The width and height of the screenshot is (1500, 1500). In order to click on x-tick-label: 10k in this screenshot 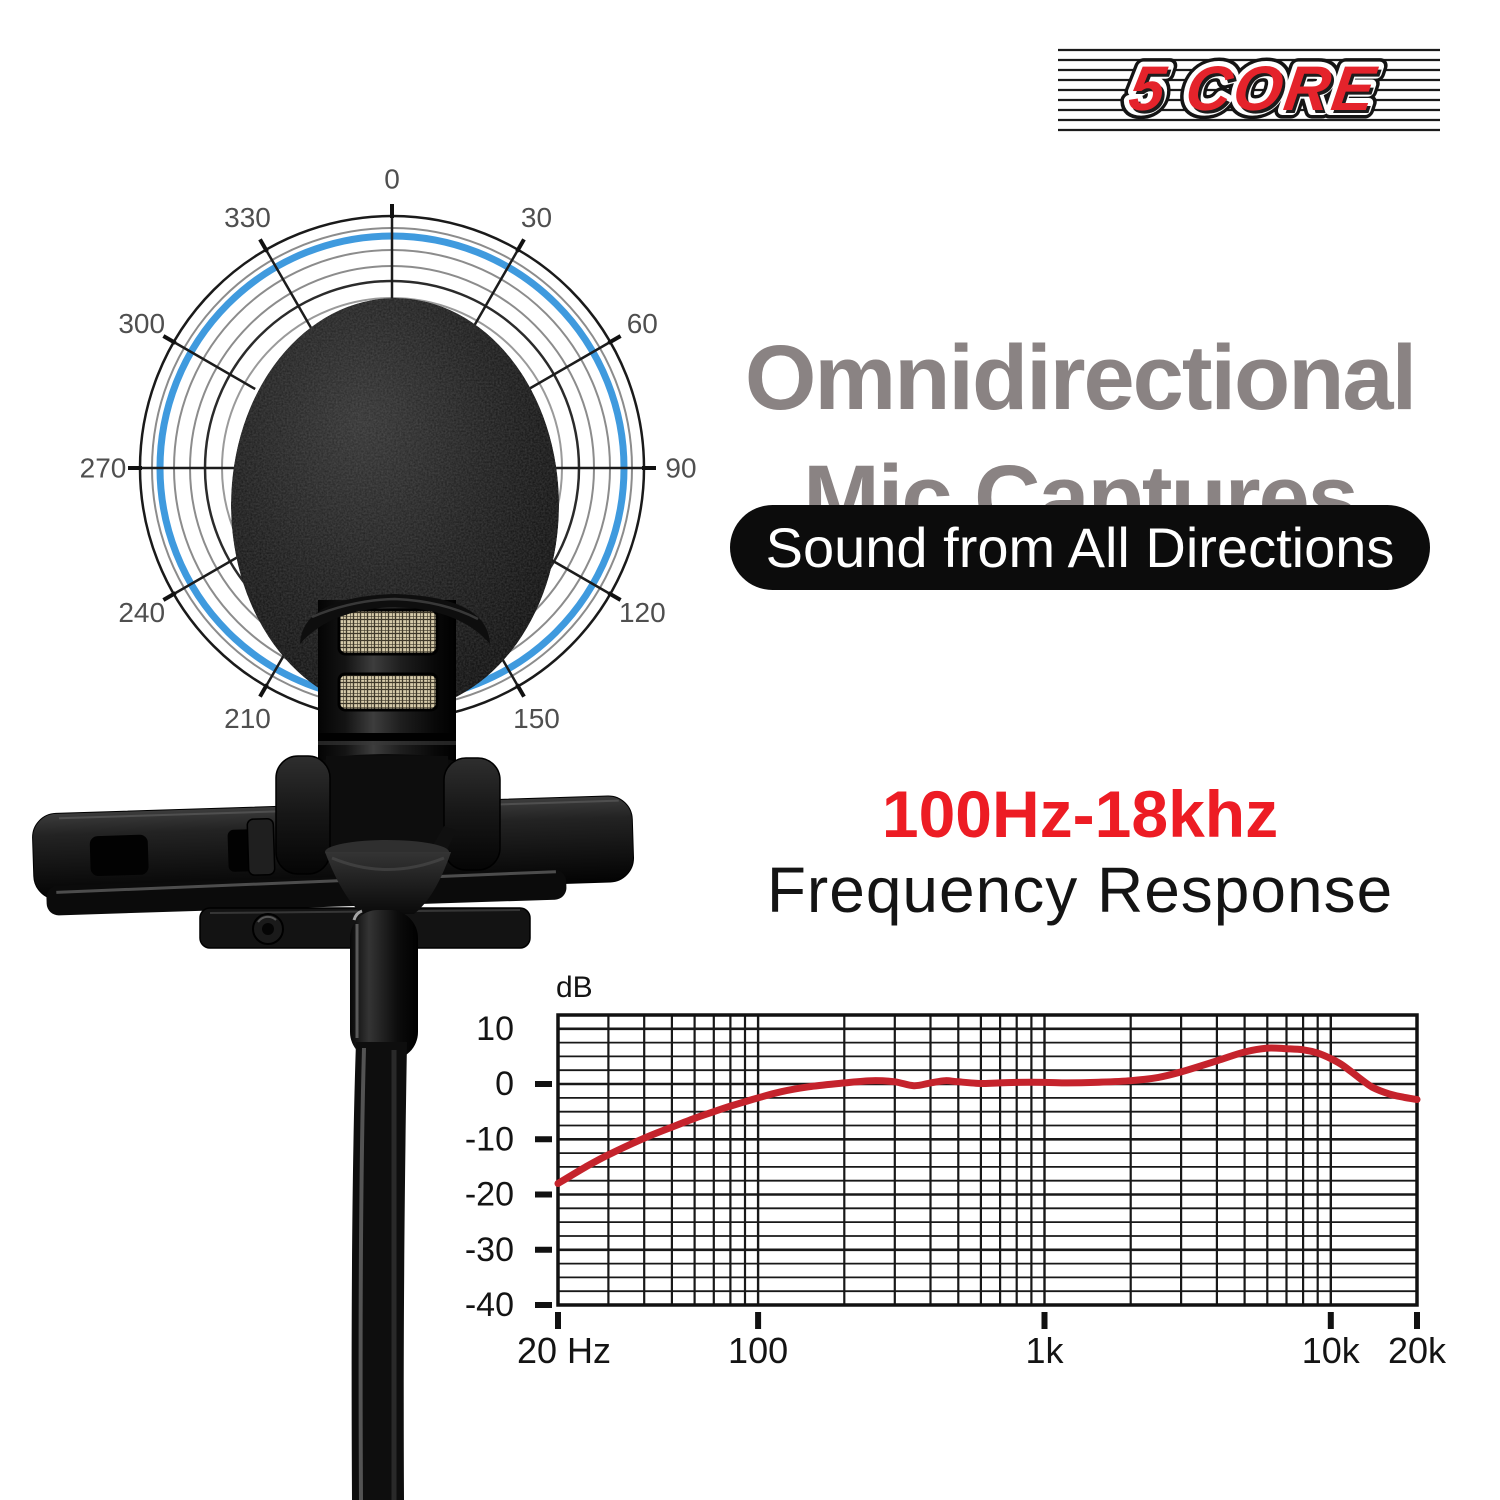, I will do `click(1331, 1350)`.